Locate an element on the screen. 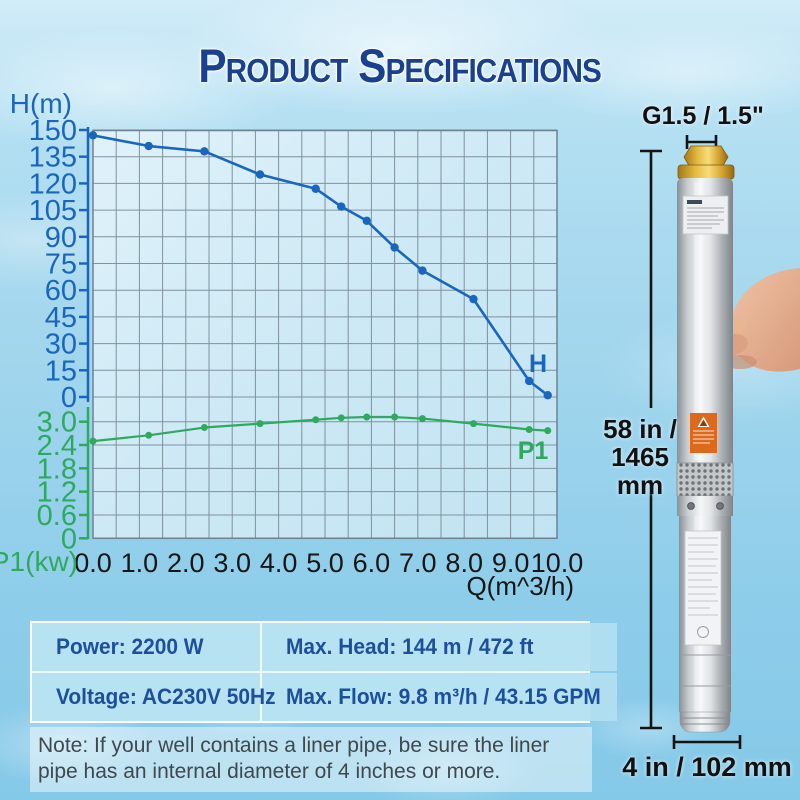 The height and width of the screenshot is (800, 800). svg-text: 60 is located at coordinates (61, 291).